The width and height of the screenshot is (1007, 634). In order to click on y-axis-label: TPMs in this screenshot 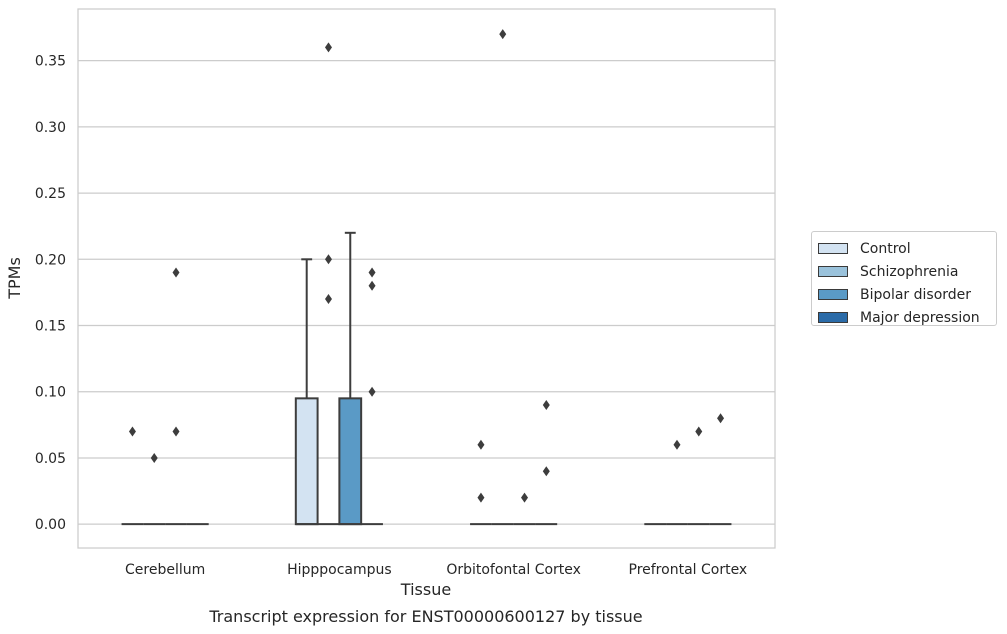, I will do `click(14, 278)`.